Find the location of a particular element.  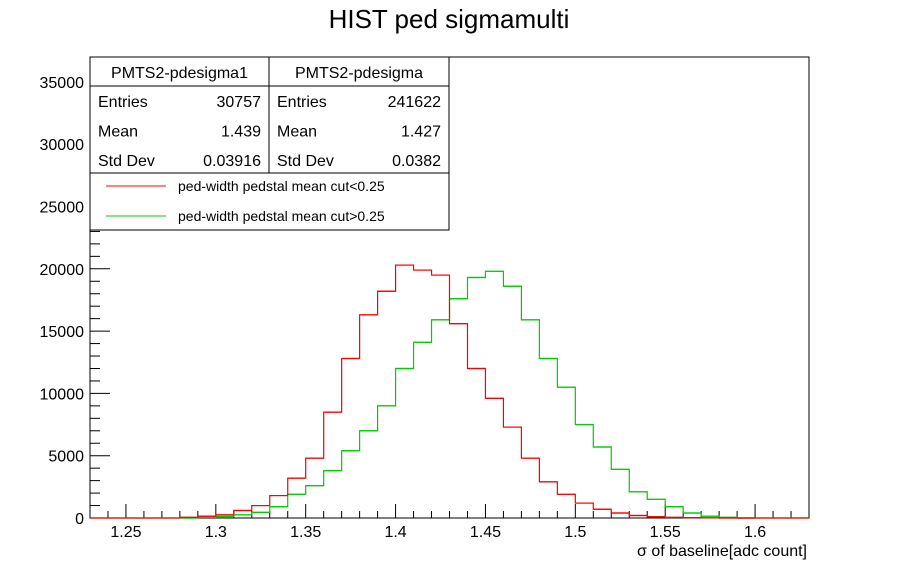

x-tick-label: 1.25 is located at coordinates (125, 532).